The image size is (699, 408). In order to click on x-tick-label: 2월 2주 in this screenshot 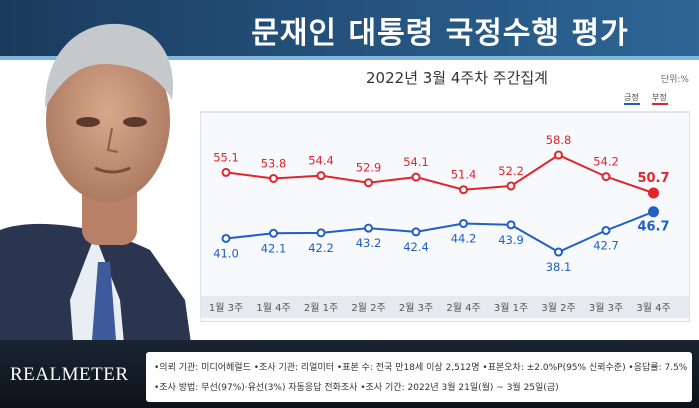, I will do `click(368, 308)`.